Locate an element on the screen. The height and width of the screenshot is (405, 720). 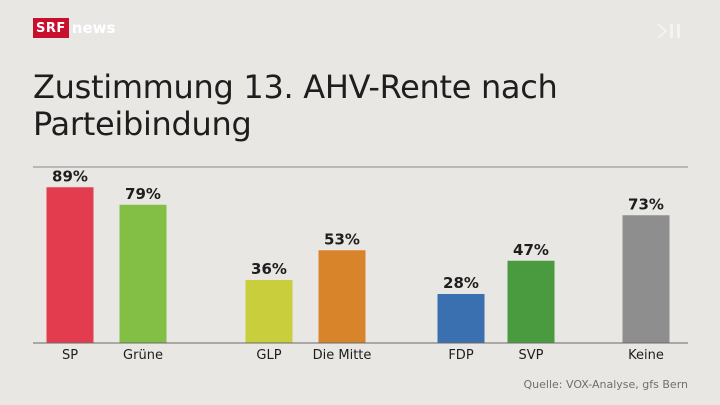
srf-logo-box: SRF is located at coordinates (51, 28).